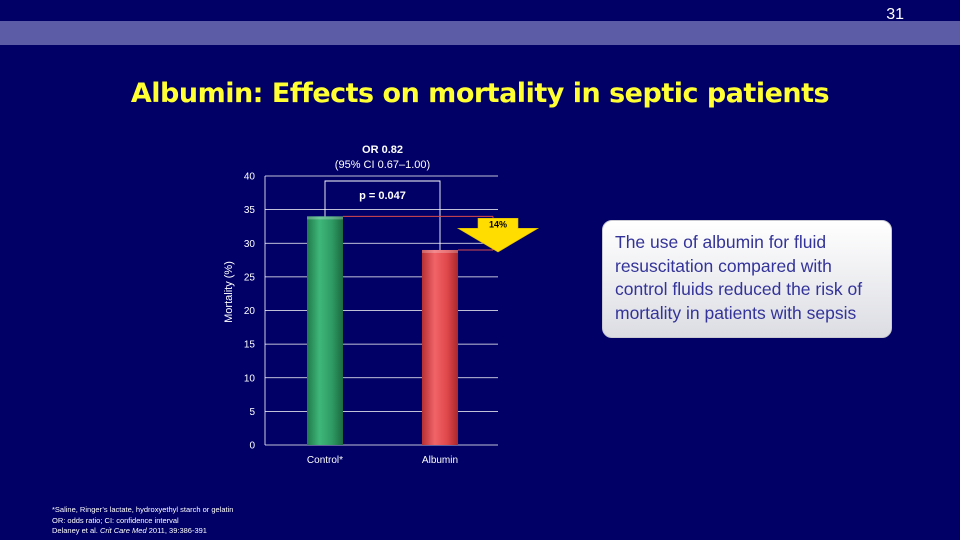 This screenshot has height=540, width=960. Describe the element at coordinates (250, 177) in the screenshot. I see `y-tick-label-40: 40` at that location.